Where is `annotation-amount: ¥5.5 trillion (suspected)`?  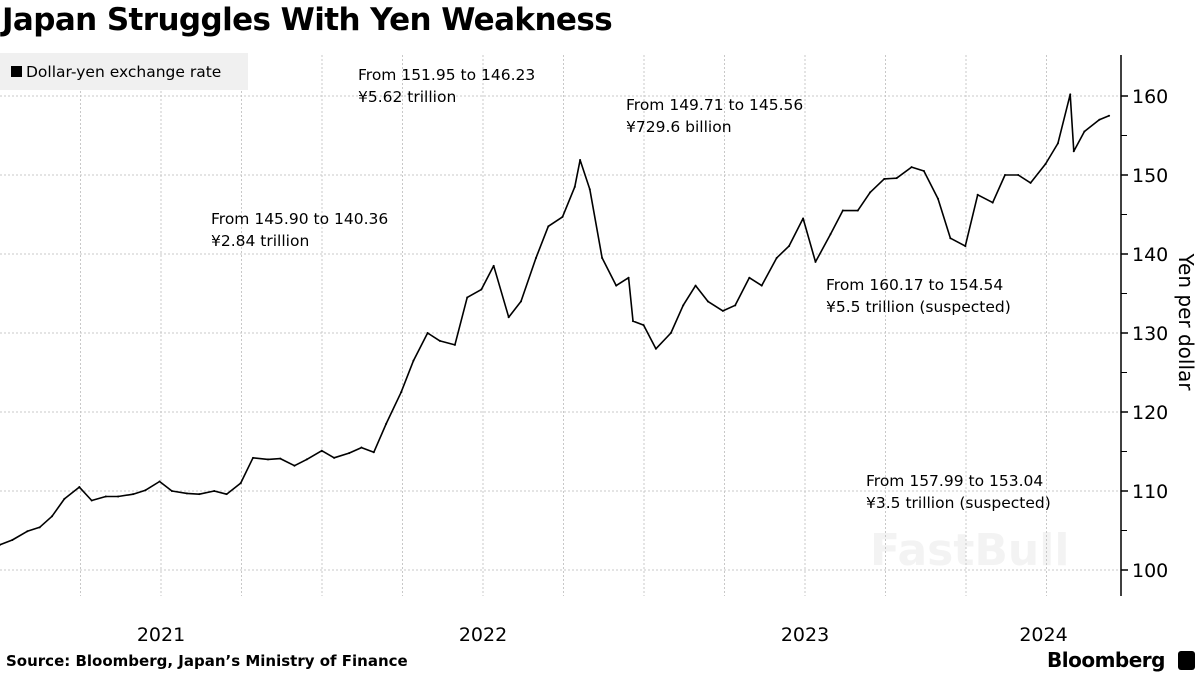
annotation-amount: ¥5.5 trillion (suspected) is located at coordinates (918, 307).